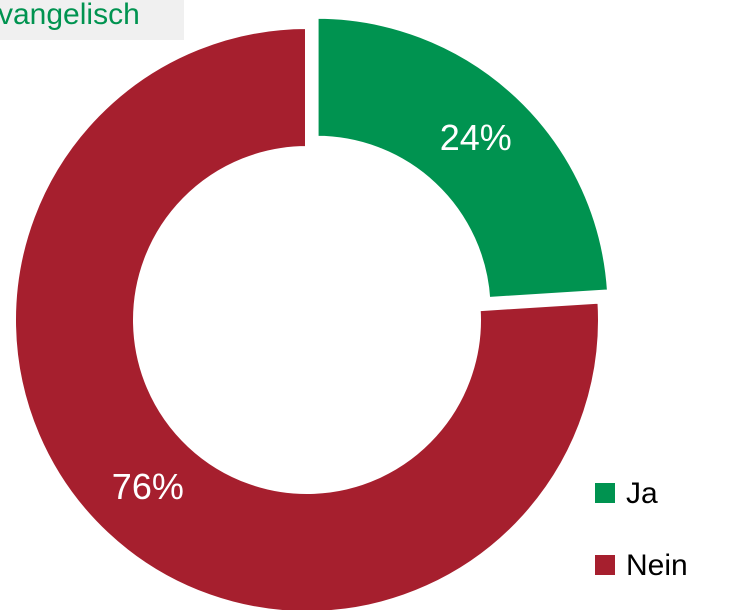  I want to click on data-label: 76%, so click(148, 486).